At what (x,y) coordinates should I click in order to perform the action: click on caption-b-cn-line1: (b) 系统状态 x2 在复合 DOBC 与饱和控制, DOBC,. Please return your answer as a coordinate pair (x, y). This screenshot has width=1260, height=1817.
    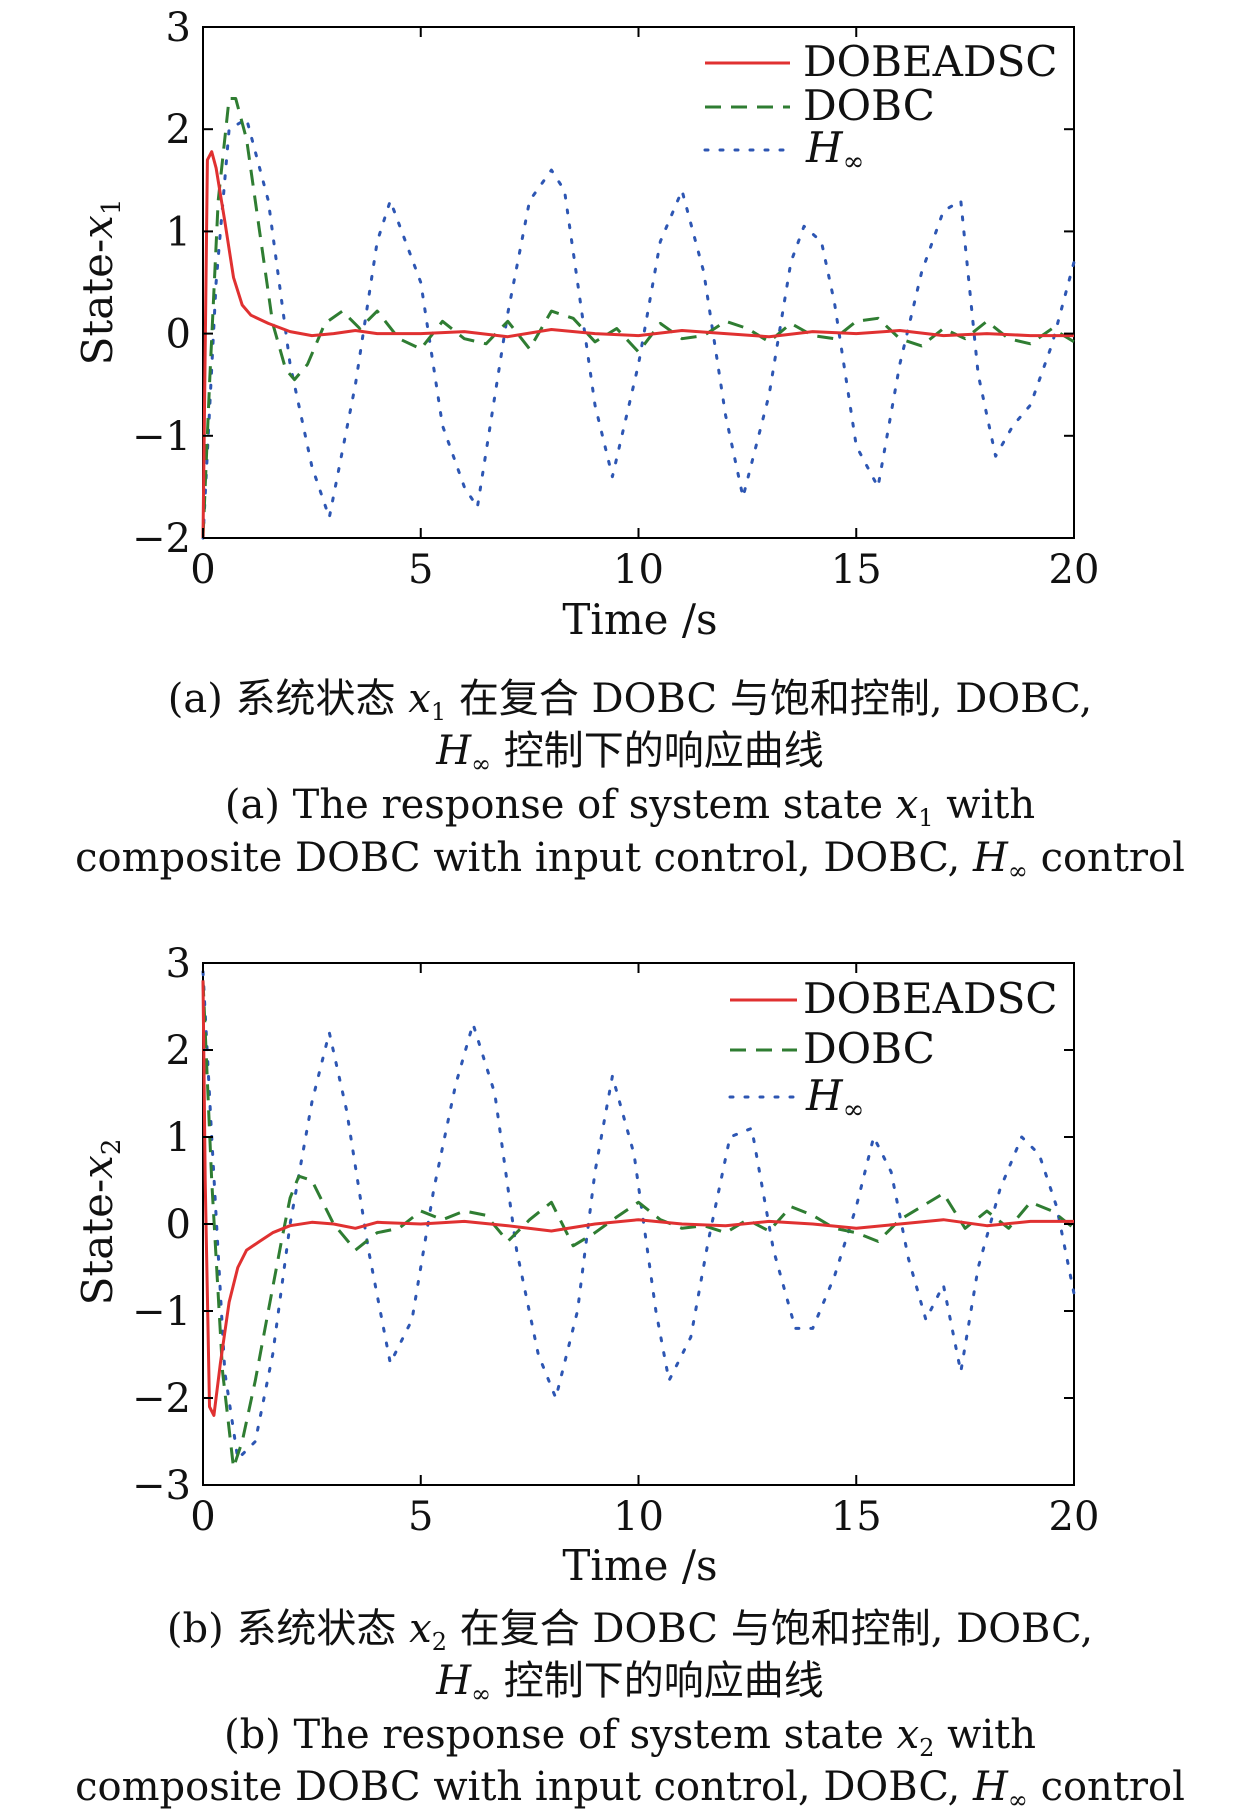
    Looking at the image, I should click on (630, 1631).